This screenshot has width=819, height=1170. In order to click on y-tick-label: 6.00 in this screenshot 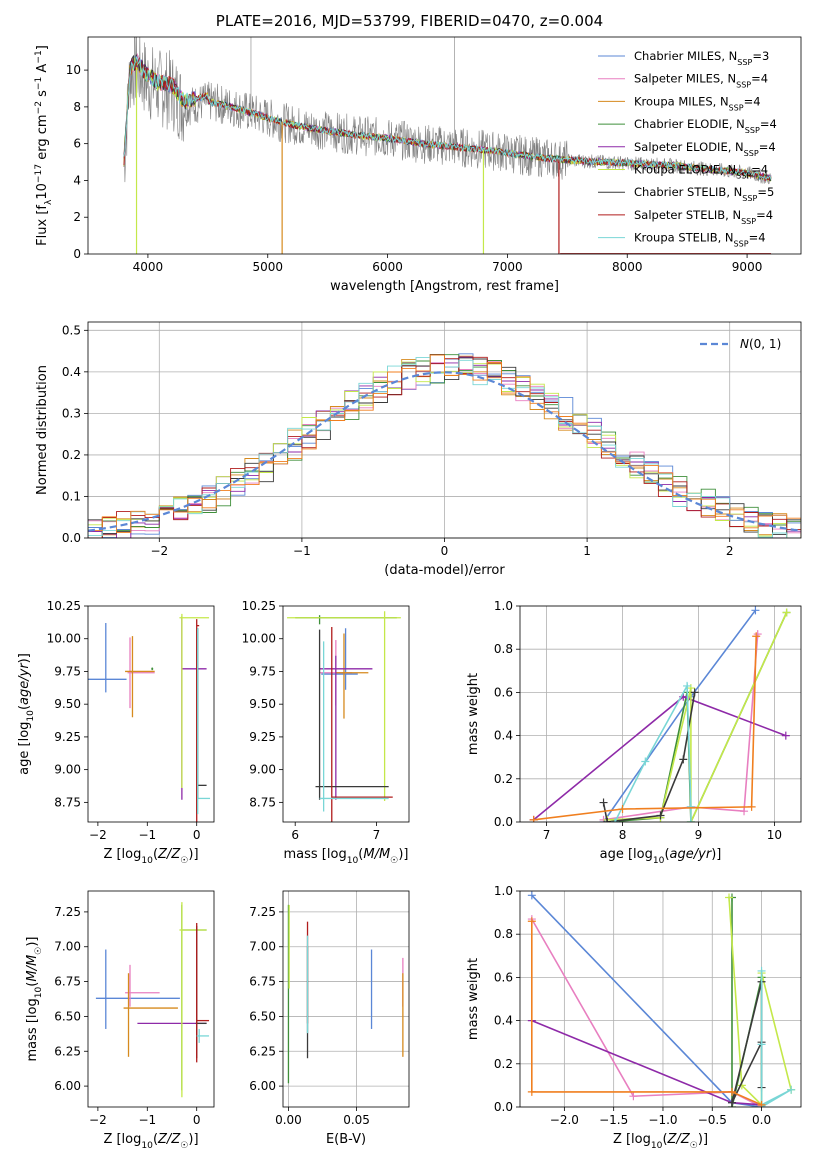, I will do `click(262, 1086)`.